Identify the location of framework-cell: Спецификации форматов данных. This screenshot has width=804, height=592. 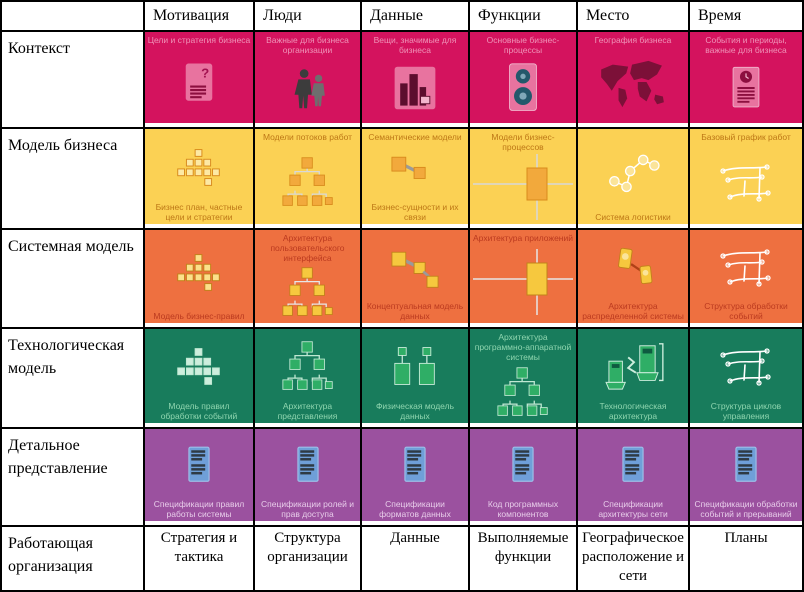
(415, 477).